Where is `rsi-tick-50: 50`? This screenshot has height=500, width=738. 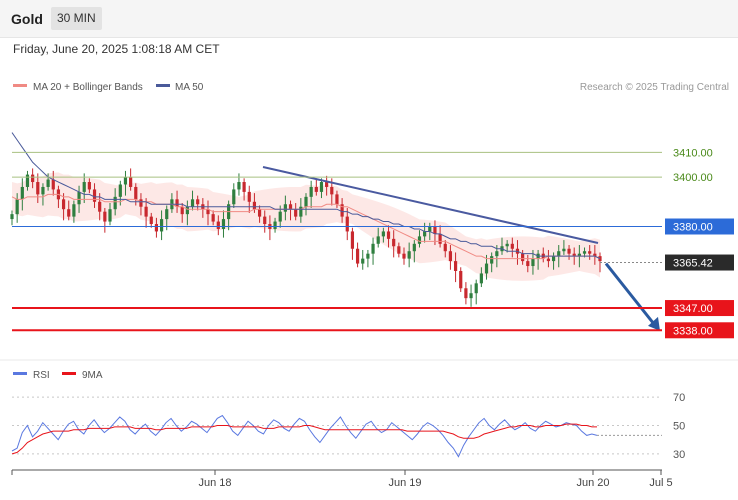 rsi-tick-50: 50 is located at coordinates (679, 427).